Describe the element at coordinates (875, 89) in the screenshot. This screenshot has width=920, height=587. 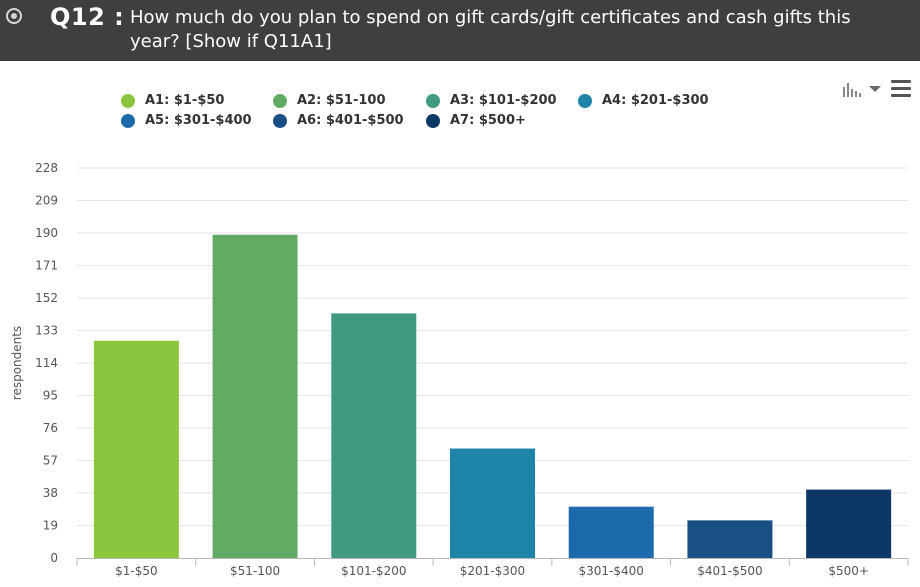
I see `chevron-down-icon` at that location.